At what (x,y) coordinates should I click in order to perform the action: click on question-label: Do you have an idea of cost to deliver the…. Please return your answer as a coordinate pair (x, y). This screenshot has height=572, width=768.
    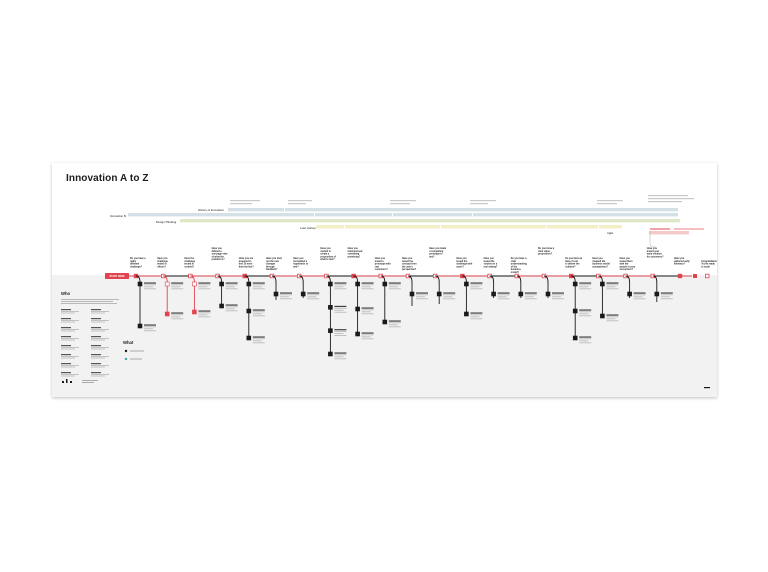
    Looking at the image, I should click on (574, 263).